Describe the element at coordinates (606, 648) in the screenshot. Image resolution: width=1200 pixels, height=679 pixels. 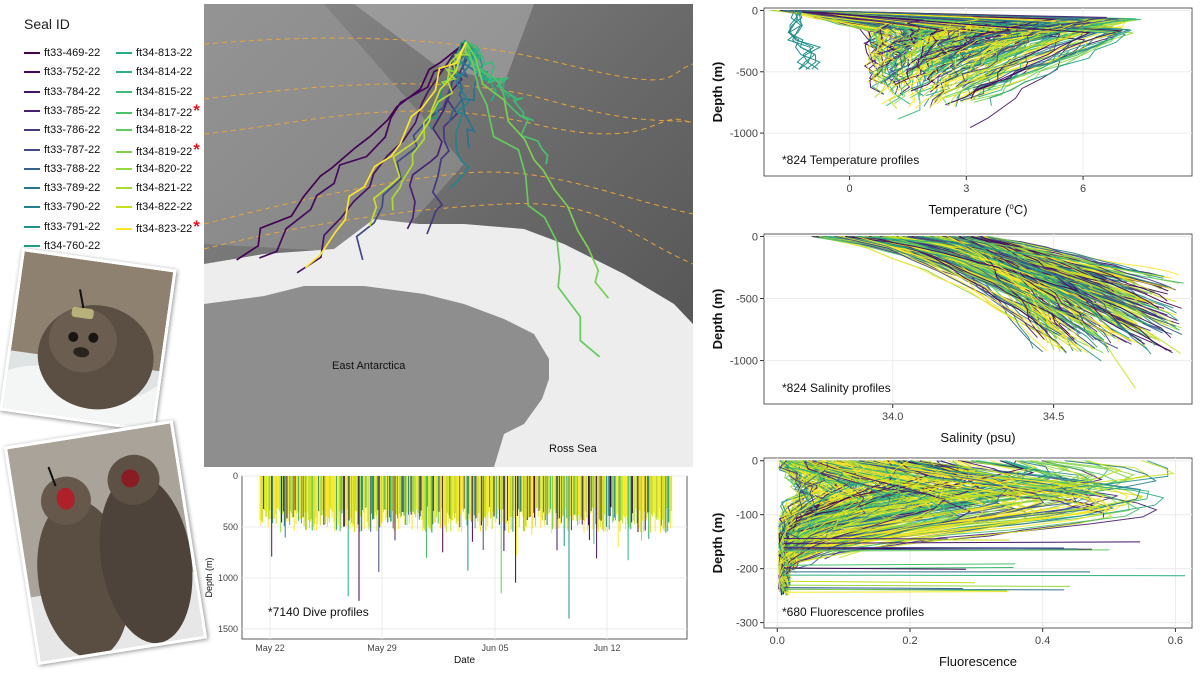
I see `x-tick-label: Jun 12` at that location.